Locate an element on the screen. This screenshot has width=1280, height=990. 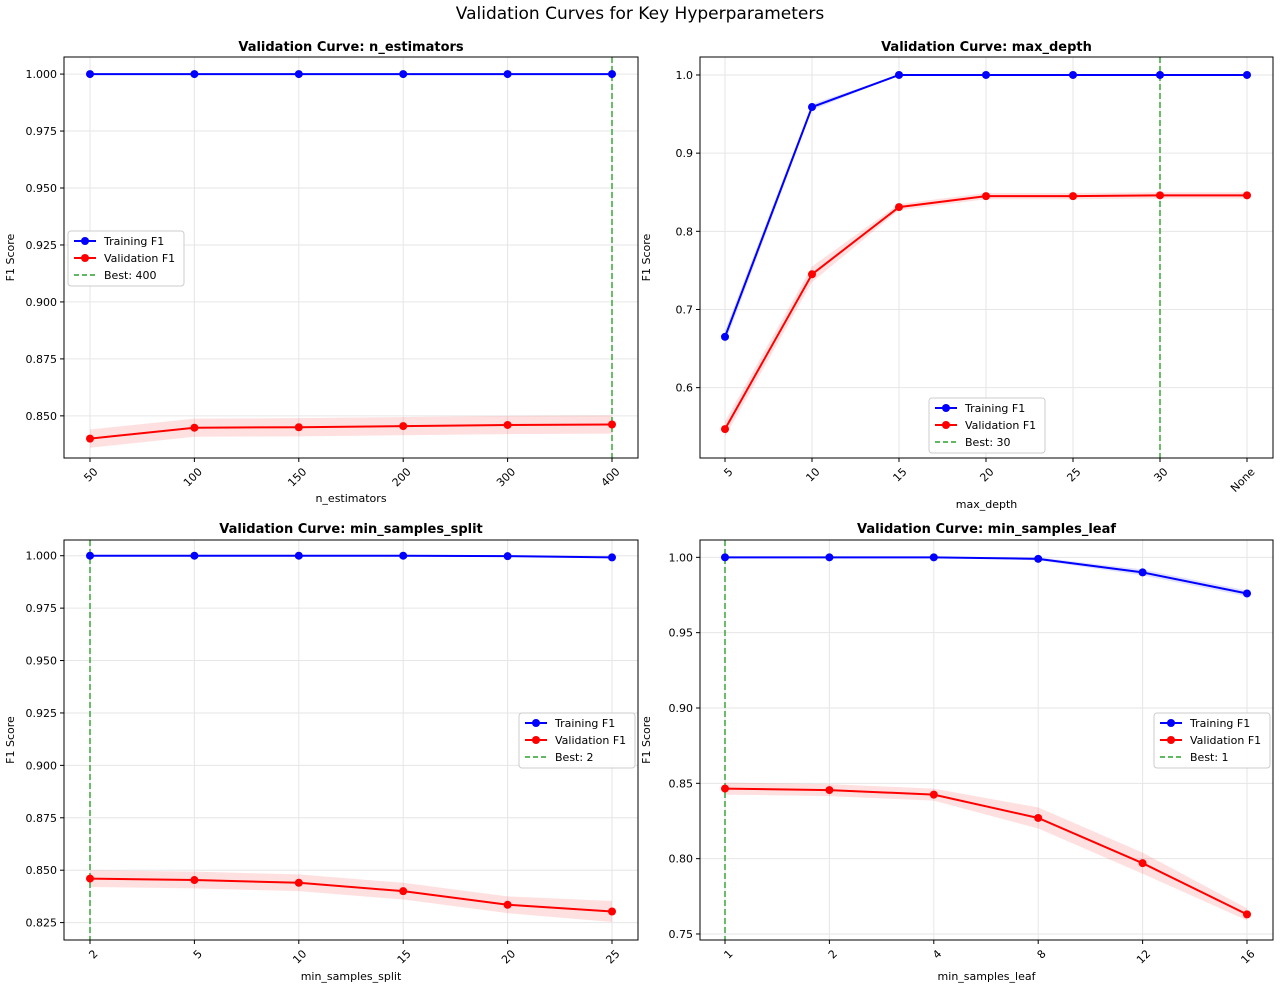
y-tick-label: 0.925 is located at coordinates (42, 245).